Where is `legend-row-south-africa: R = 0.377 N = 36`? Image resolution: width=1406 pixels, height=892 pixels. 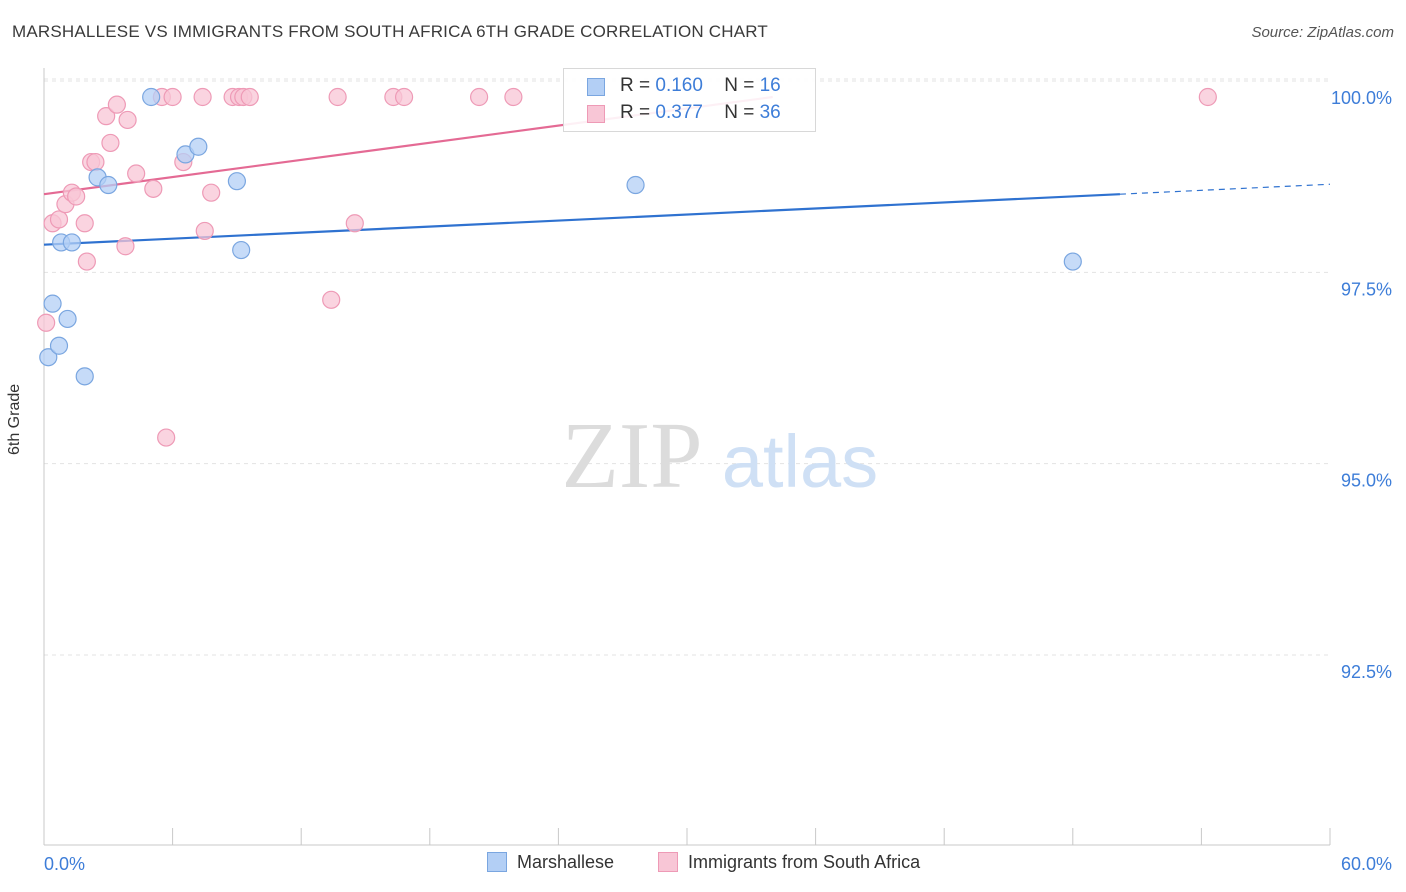
legend-row-south-africa: R = 0.377 N = 36 is located at coordinates (684, 113).